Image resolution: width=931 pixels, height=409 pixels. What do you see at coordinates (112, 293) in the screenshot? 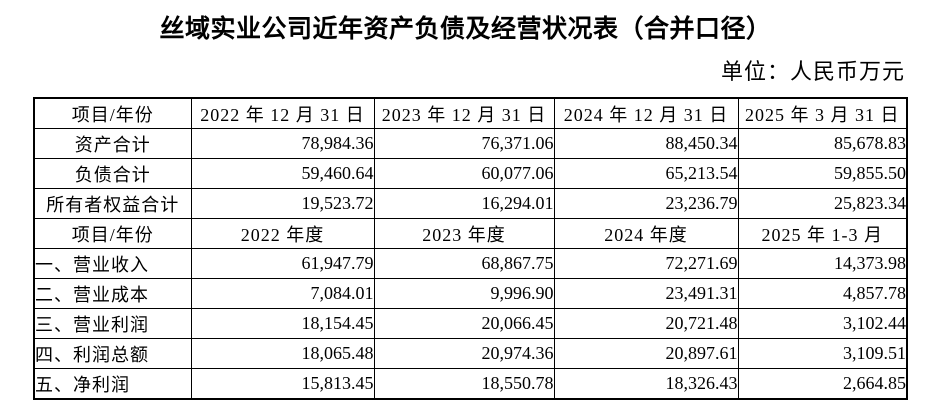
I see `row-label: 二、营业成本` at bounding box center [112, 293].